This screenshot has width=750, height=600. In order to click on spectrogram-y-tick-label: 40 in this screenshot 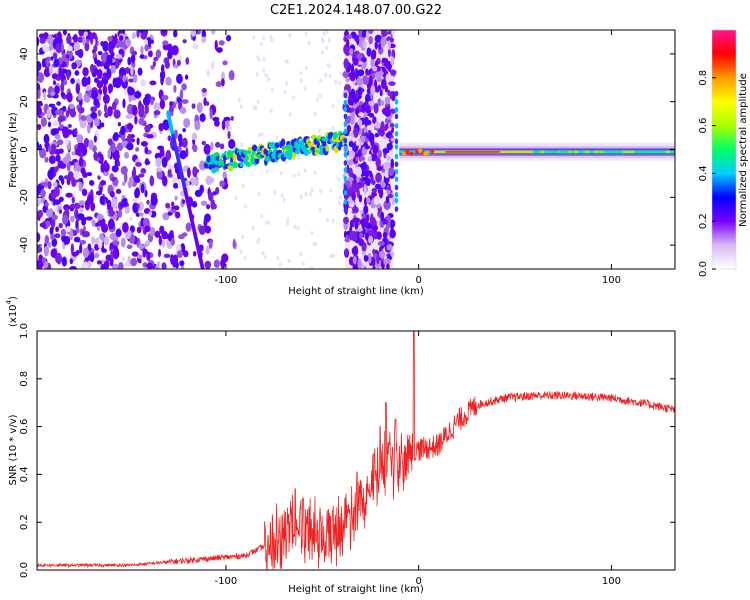, I will do `click(24, 54)`.